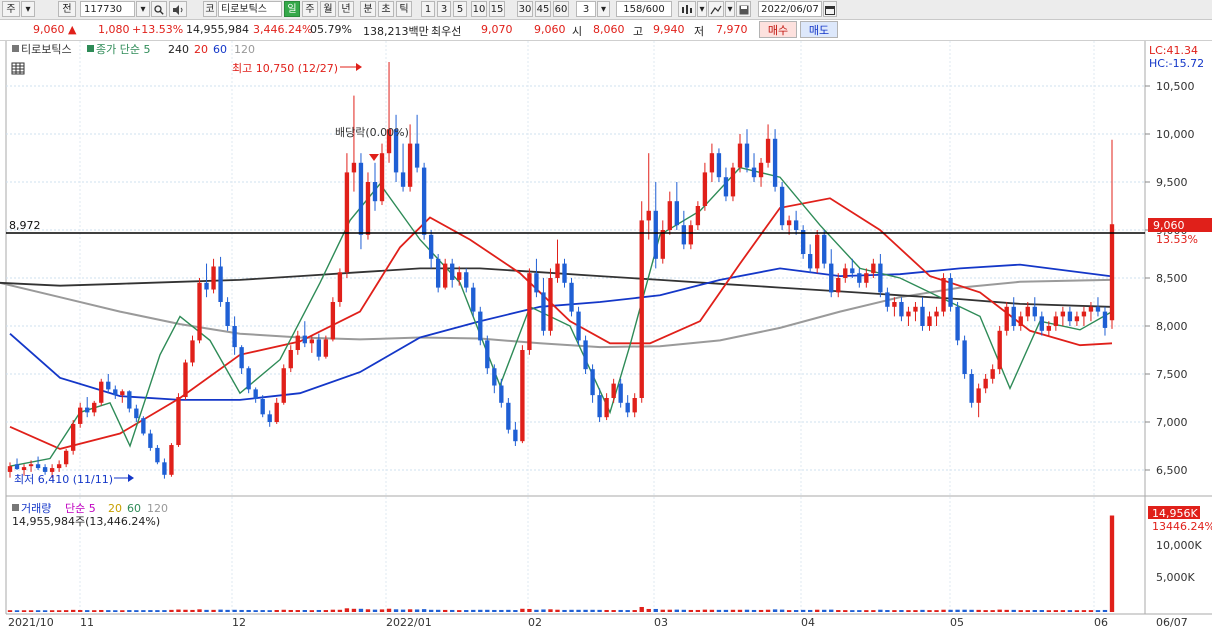 The height and width of the screenshot is (629, 1212). I want to click on tab-month: 월, so click(328, 9).